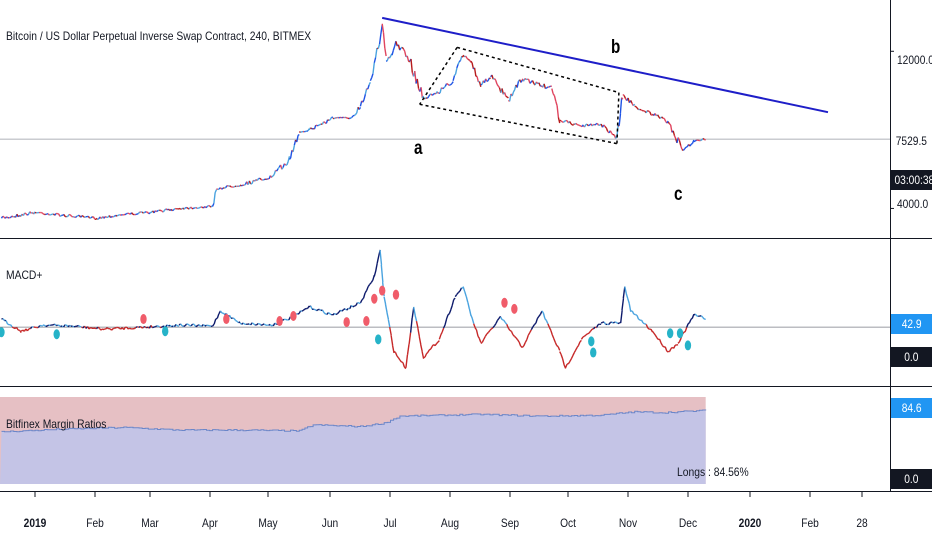  Describe the element at coordinates (713, 472) in the screenshot. I see `longs-percentage-label: Longs : 84.56%` at that location.